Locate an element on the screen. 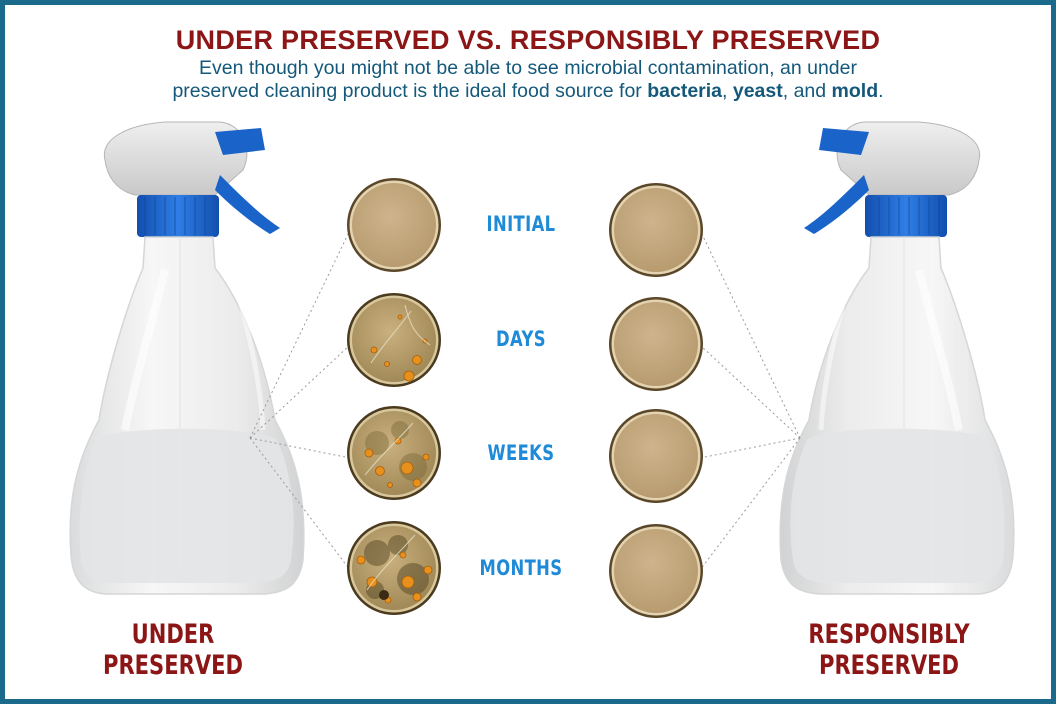  stage-label-weeks: WEEKS is located at coordinates (521, 453).